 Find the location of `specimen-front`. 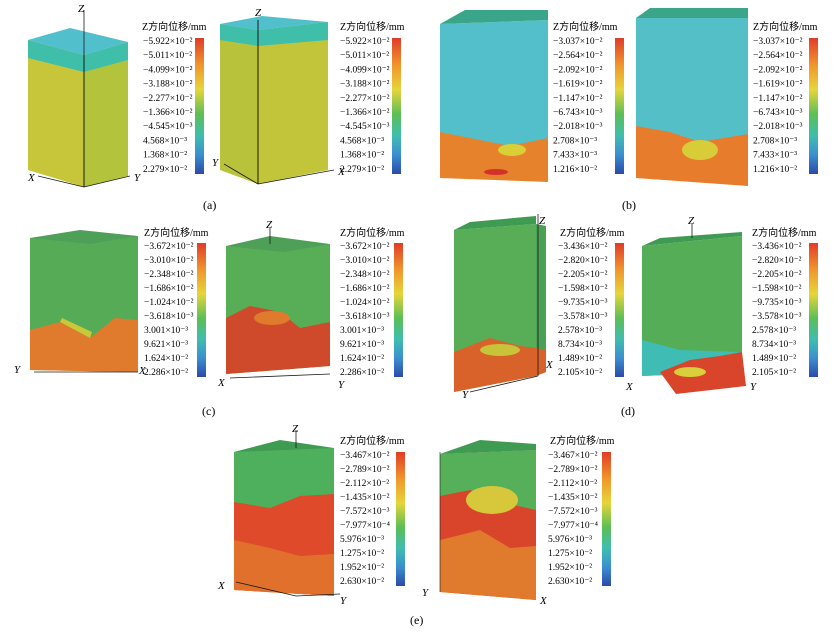

specimen-front is located at coordinates (106, 114).